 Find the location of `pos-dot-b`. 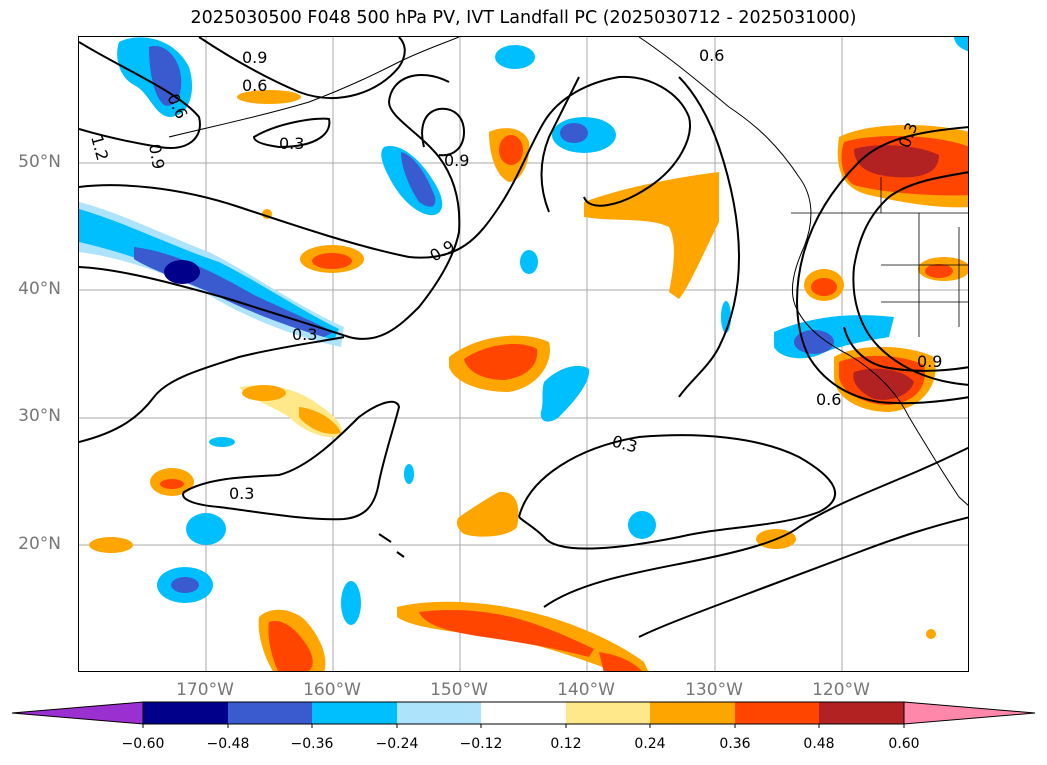

pos-dot-b is located at coordinates (931, 634).